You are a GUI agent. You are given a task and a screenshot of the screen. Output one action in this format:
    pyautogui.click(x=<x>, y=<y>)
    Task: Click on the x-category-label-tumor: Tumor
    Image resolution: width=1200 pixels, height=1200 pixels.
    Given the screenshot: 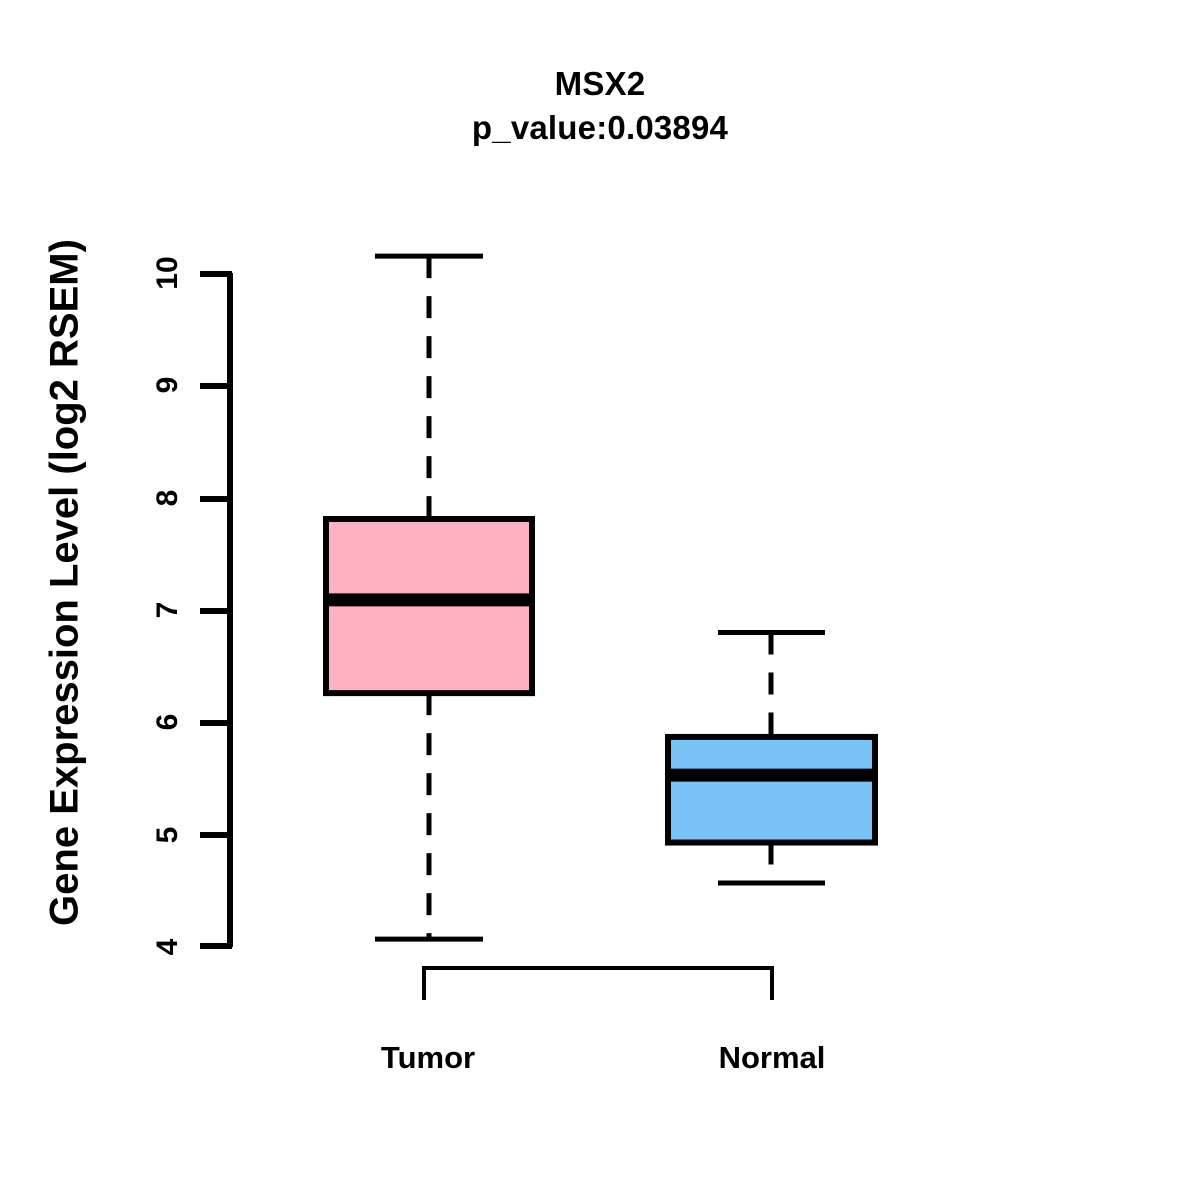 What is the action you would take?
    pyautogui.click(x=428, y=1057)
    